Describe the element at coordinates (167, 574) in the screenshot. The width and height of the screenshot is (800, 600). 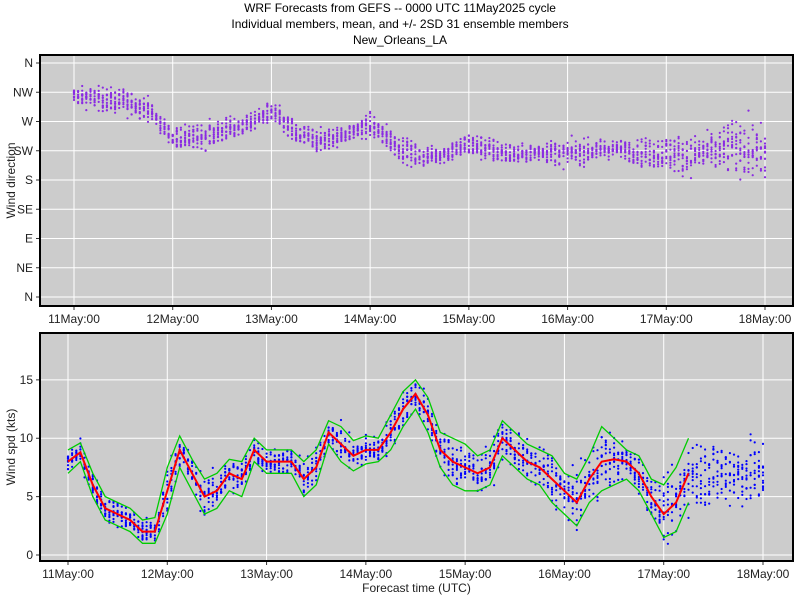
I see `speed-x-tick-label: 12May:00` at that location.